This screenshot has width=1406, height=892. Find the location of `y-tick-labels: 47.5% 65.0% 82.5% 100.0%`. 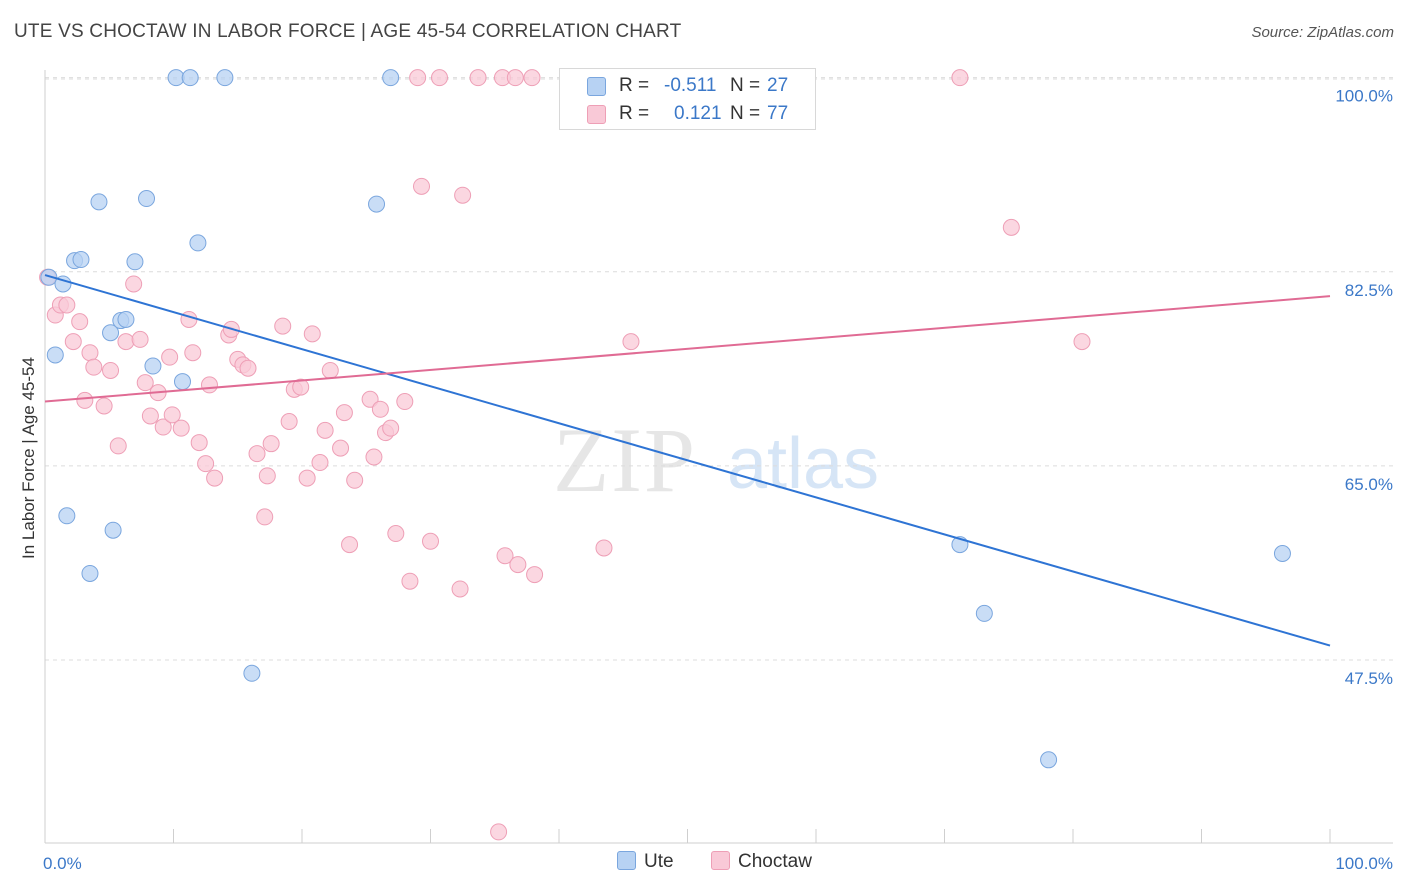

y-tick-labels: 47.5% 65.0% 82.5% 100.0% is located at coordinates (1364, 387).